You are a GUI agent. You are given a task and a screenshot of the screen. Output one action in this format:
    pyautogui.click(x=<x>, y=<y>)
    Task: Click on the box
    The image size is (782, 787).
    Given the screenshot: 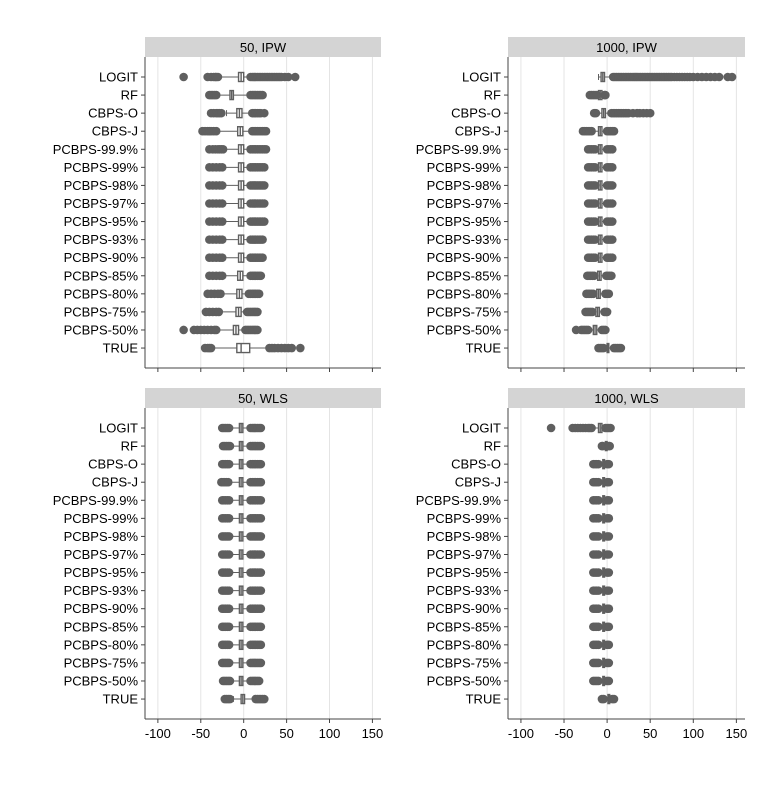 What is the action you would take?
    pyautogui.click(x=243, y=348)
    